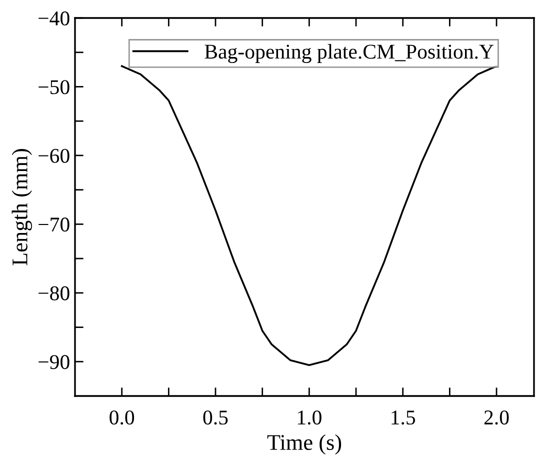 The image size is (536, 457). Describe the element at coordinates (404, 417) in the screenshot. I see `x-tick-label: 1.5` at that location.